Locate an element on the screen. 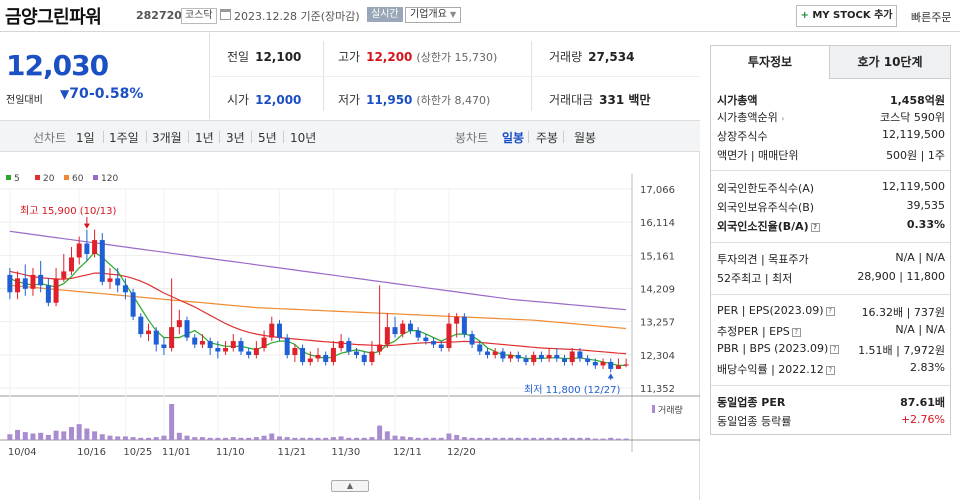 Image resolution: width=960 pixels, height=500 pixels. y-tick-label: 17,066 is located at coordinates (657, 190).